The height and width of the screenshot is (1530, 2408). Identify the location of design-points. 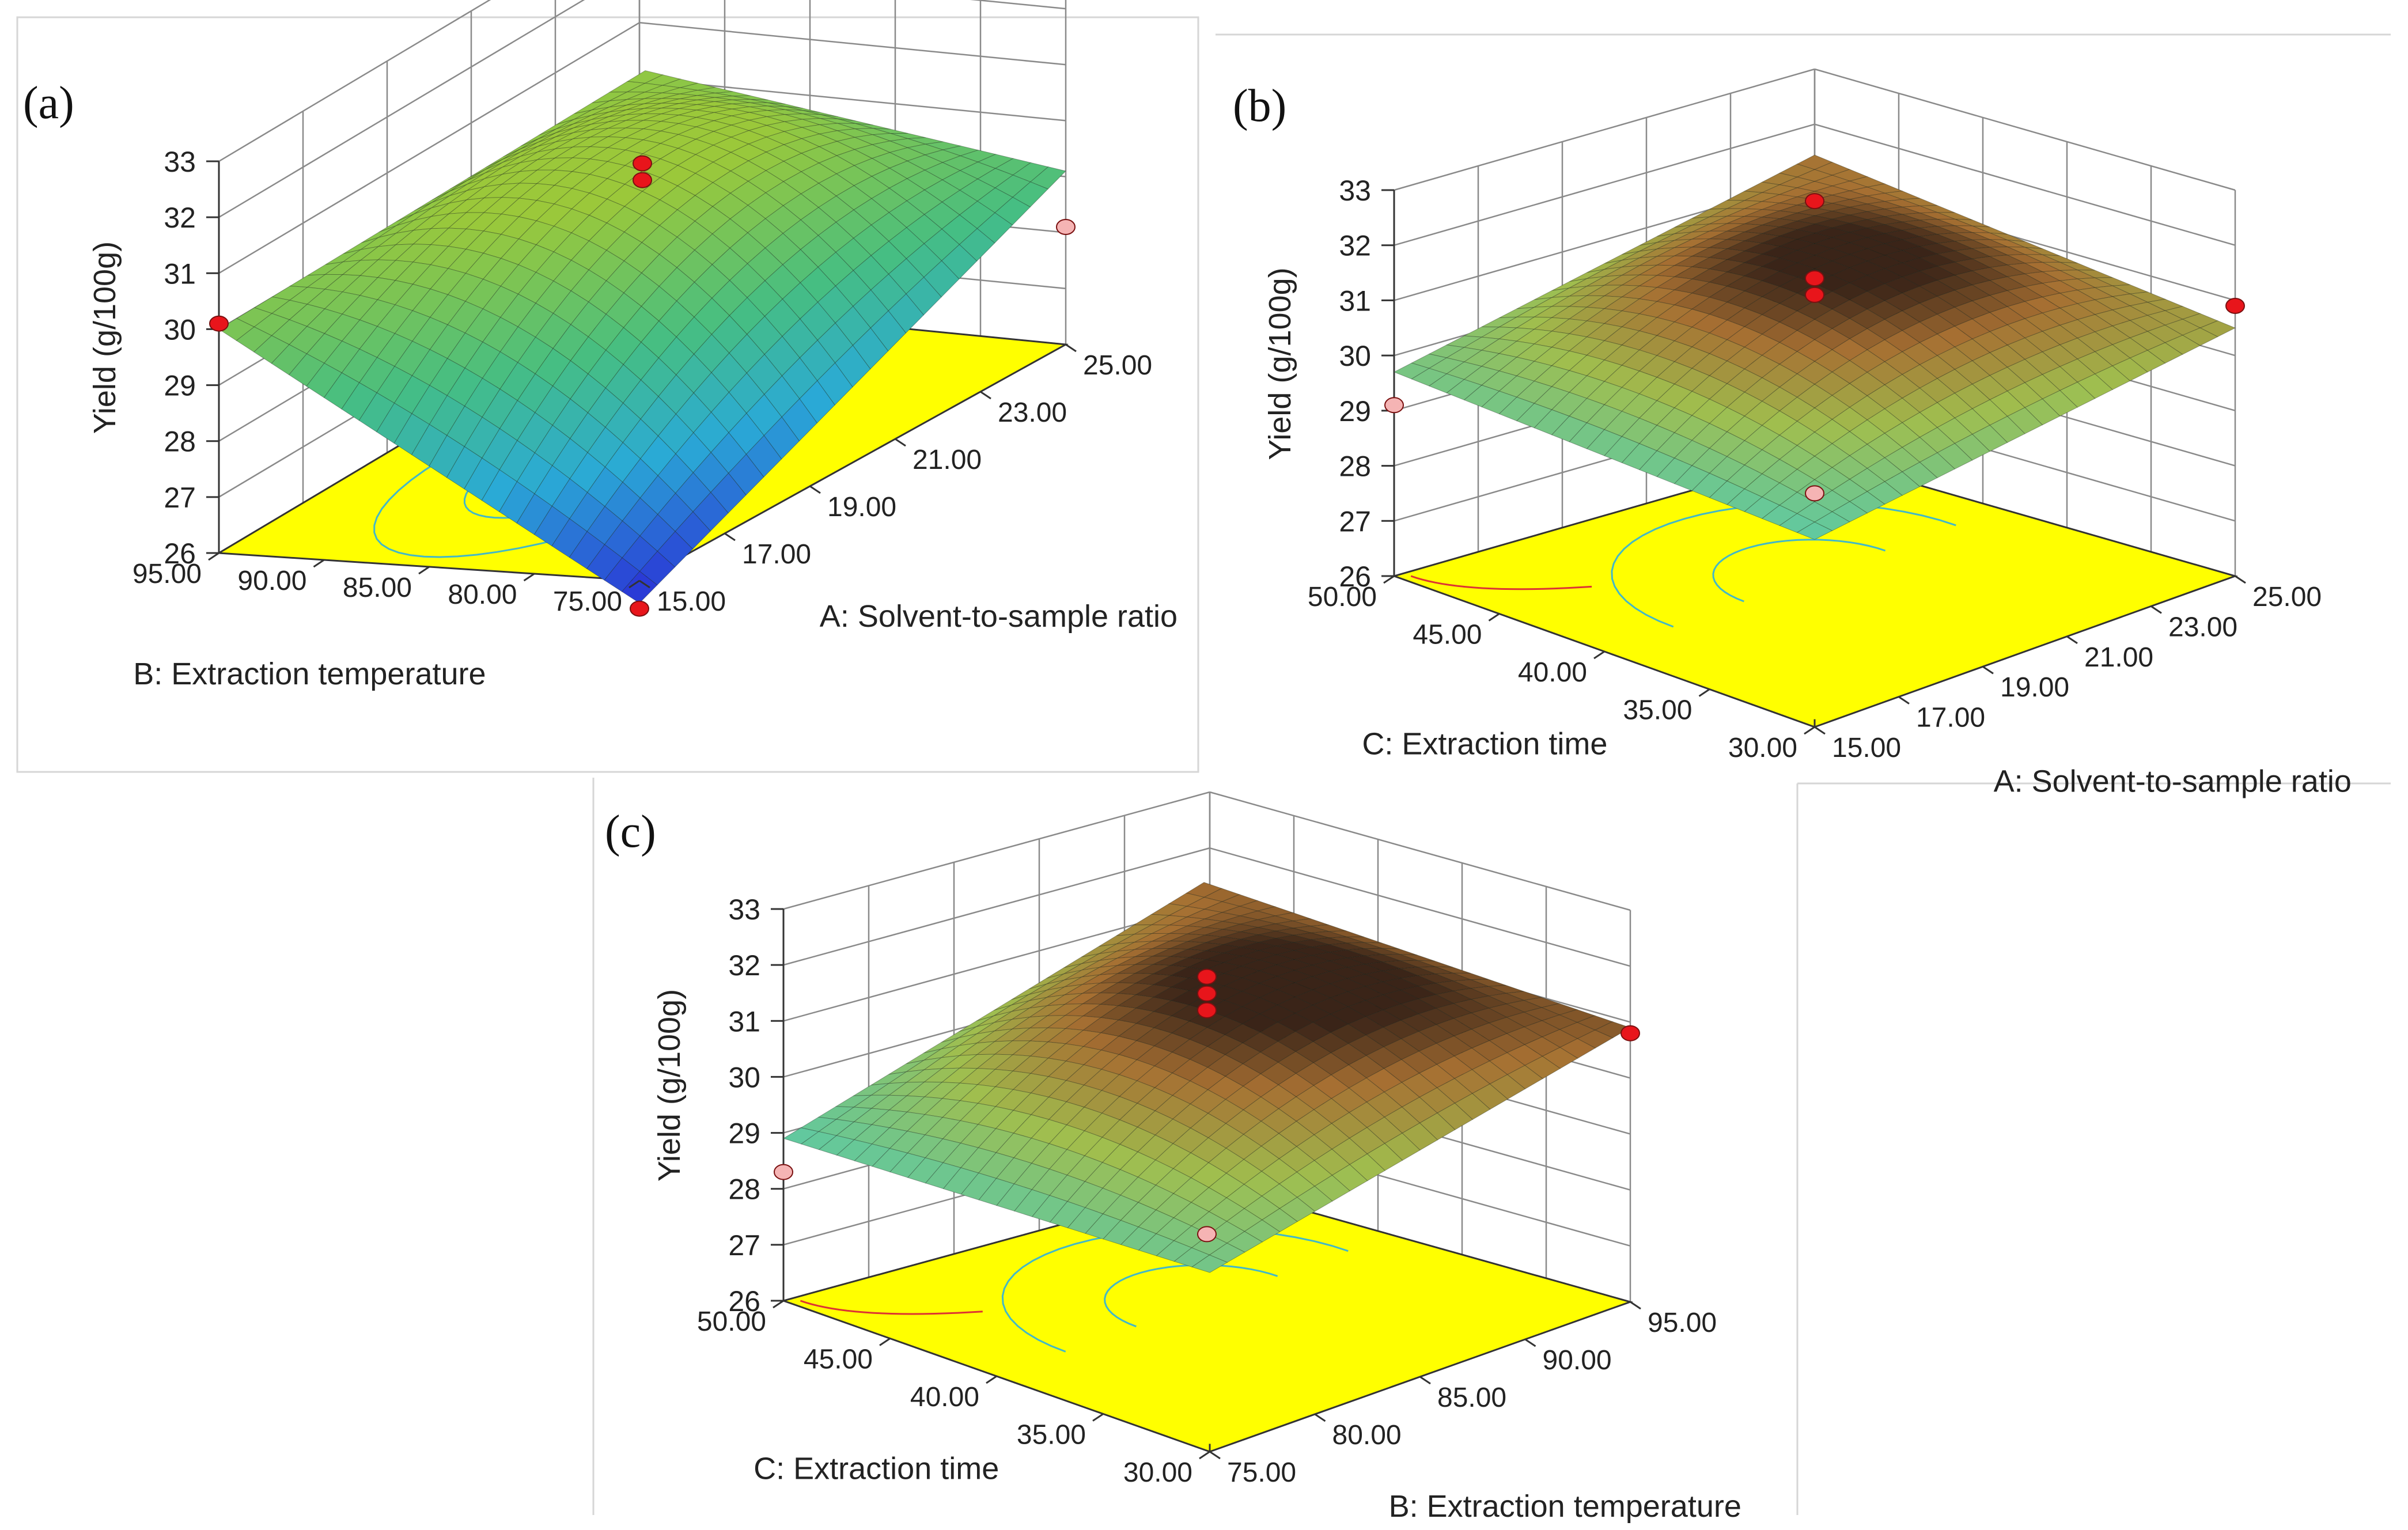
(1814, 347).